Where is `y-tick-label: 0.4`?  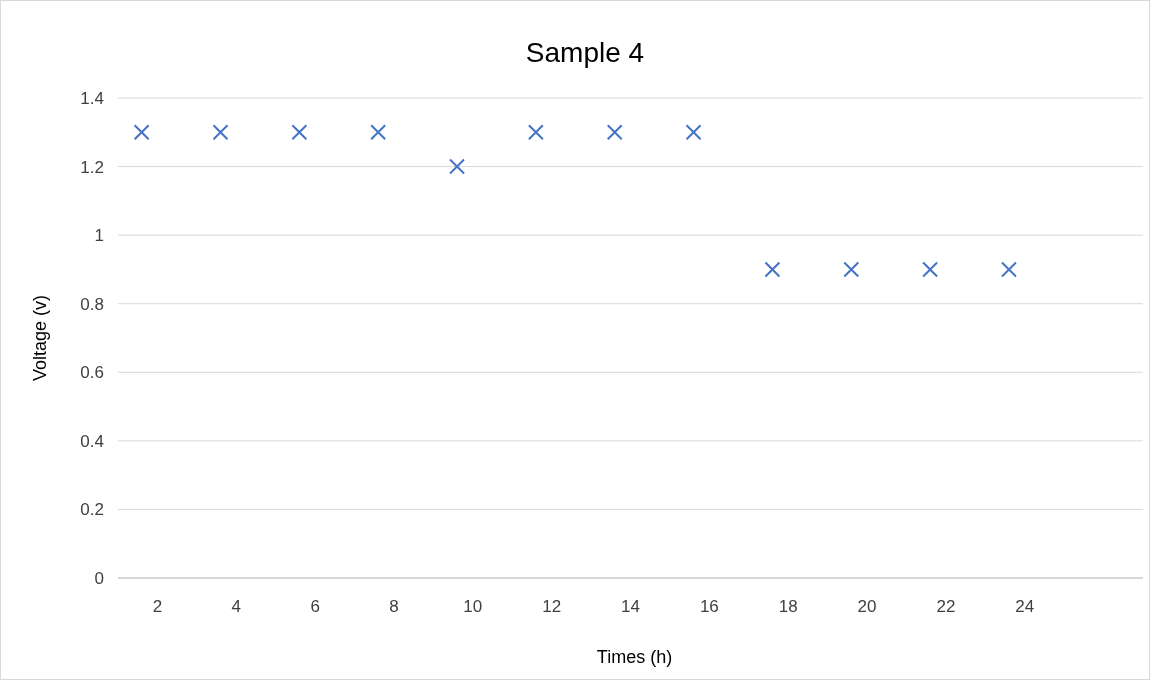
y-tick-label: 0.4 is located at coordinates (92, 441).